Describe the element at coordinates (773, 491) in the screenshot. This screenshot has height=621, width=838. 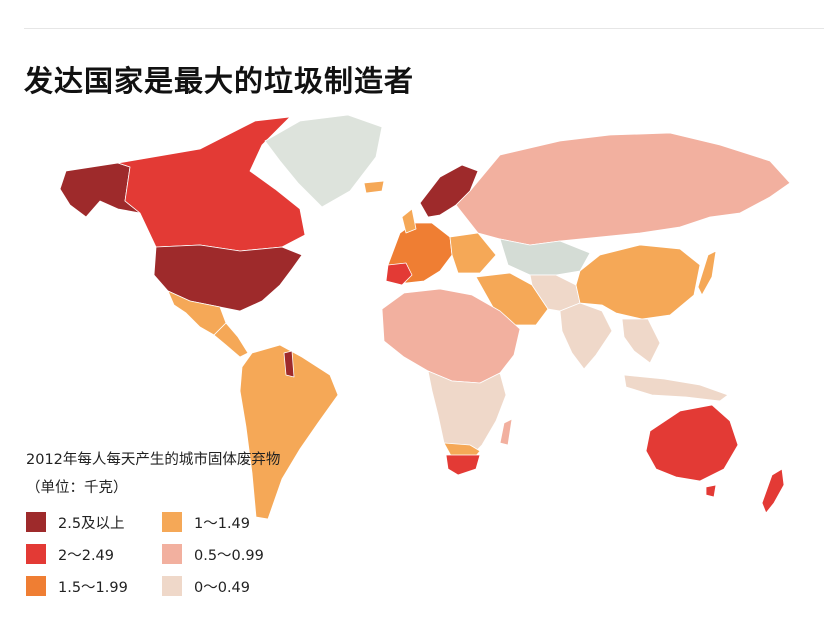
I see `region-new-zealand` at that location.